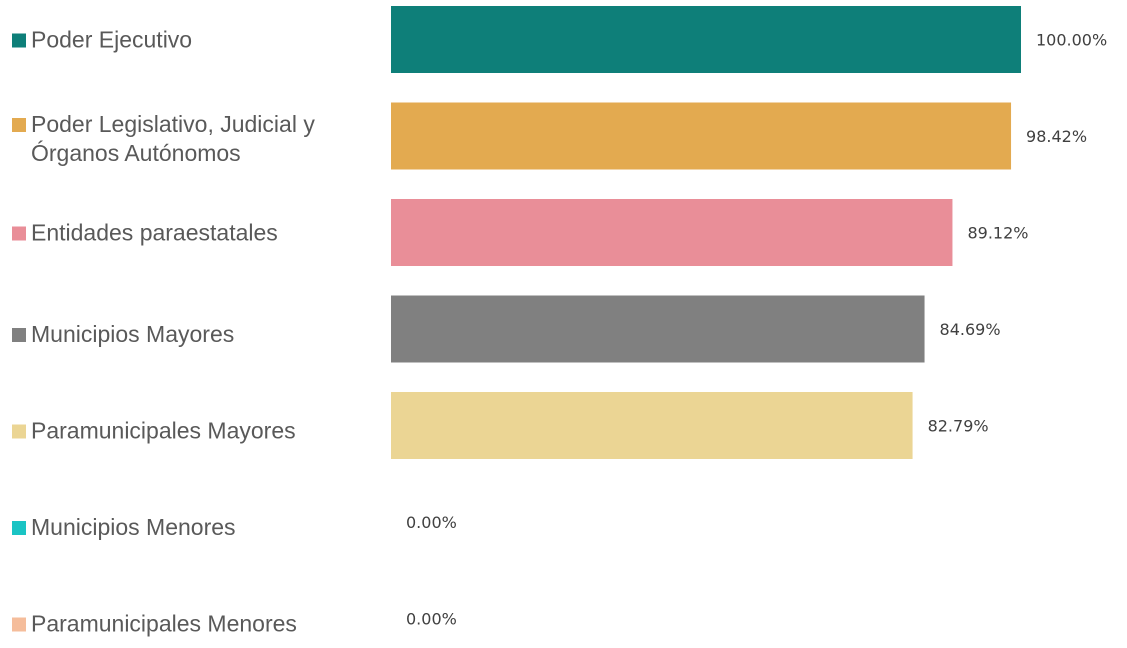 This screenshot has width=1127, height=648. What do you see at coordinates (132, 334) in the screenshot?
I see `legend-label-4: Municipios Mayores` at bounding box center [132, 334].